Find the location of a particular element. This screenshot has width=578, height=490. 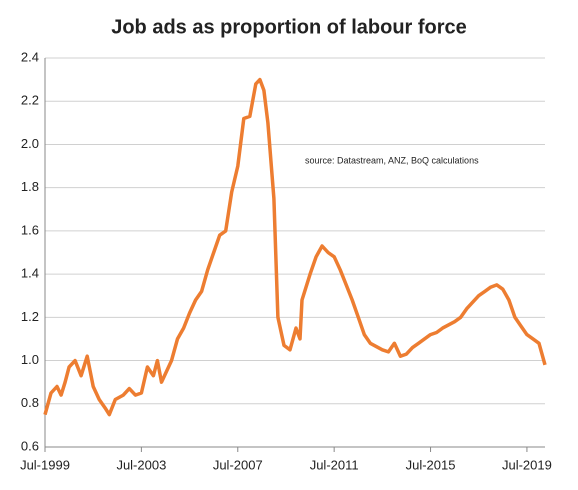

x-tick-label: Jul-2011 is located at coordinates (334, 464).